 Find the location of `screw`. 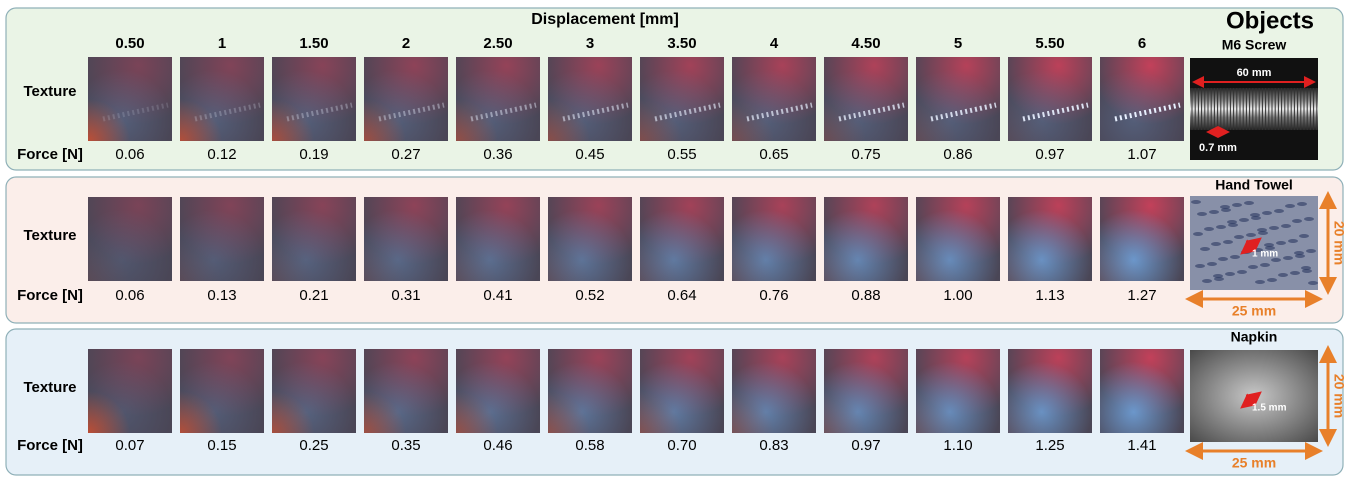

screw is located at coordinates (1254, 109).